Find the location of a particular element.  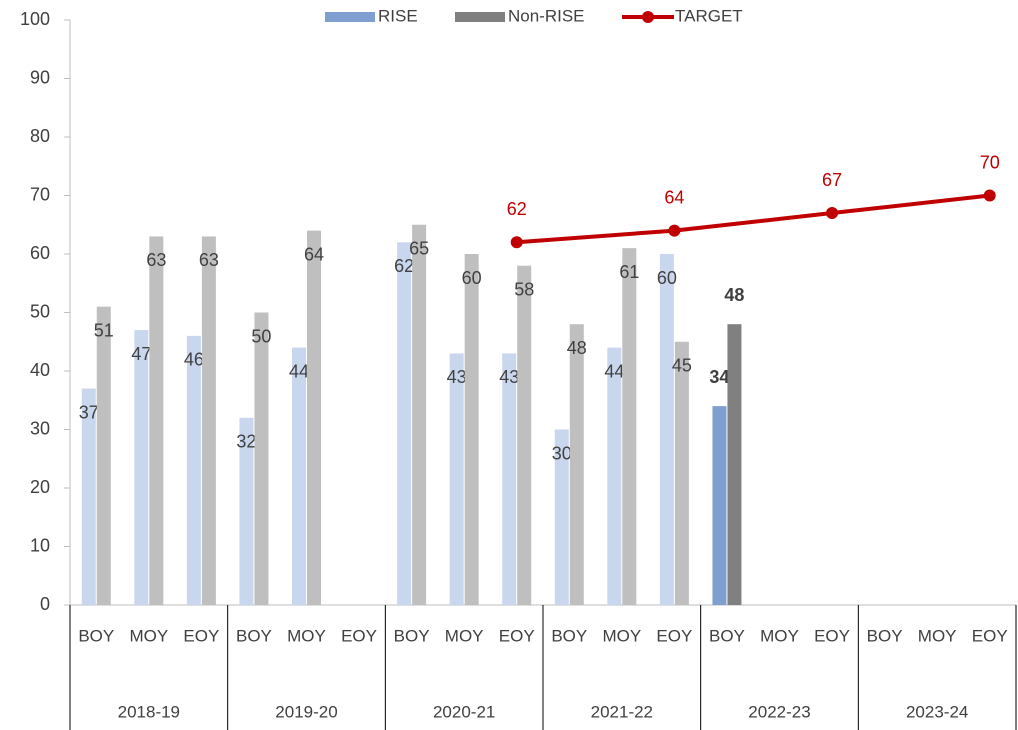

data-label: 61 is located at coordinates (629, 272).